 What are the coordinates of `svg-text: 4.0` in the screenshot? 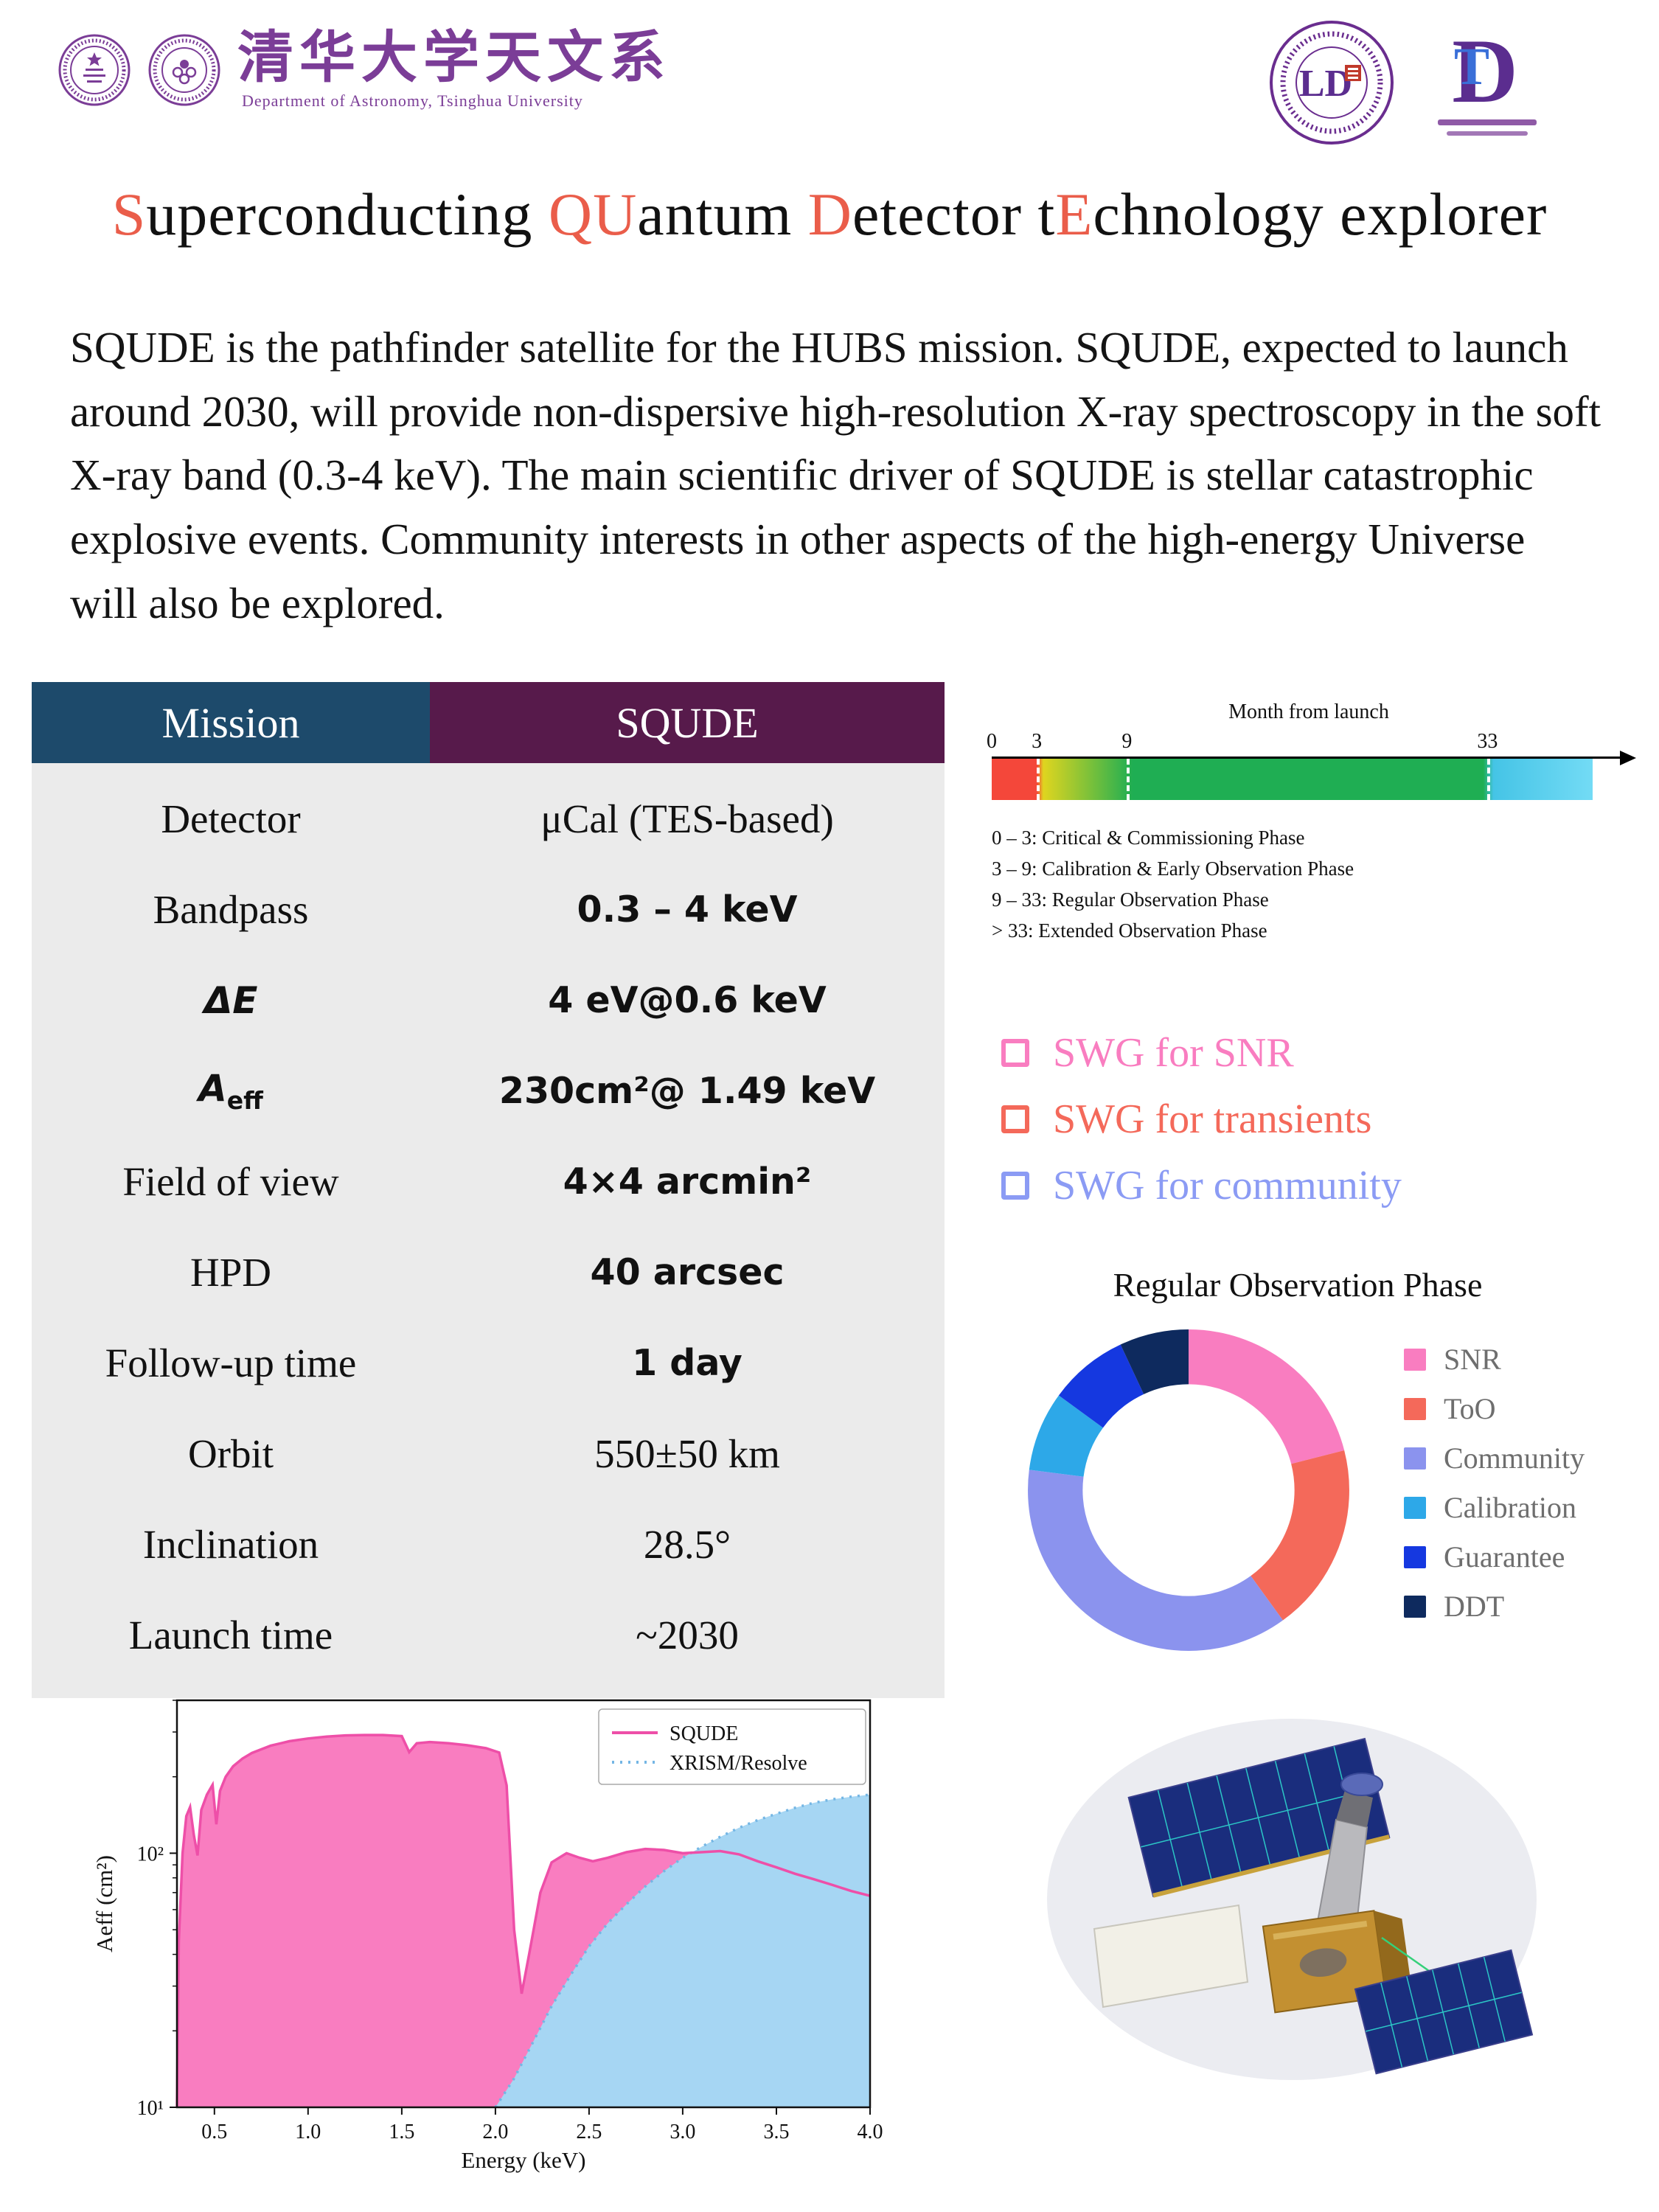 It's located at (870, 2132).